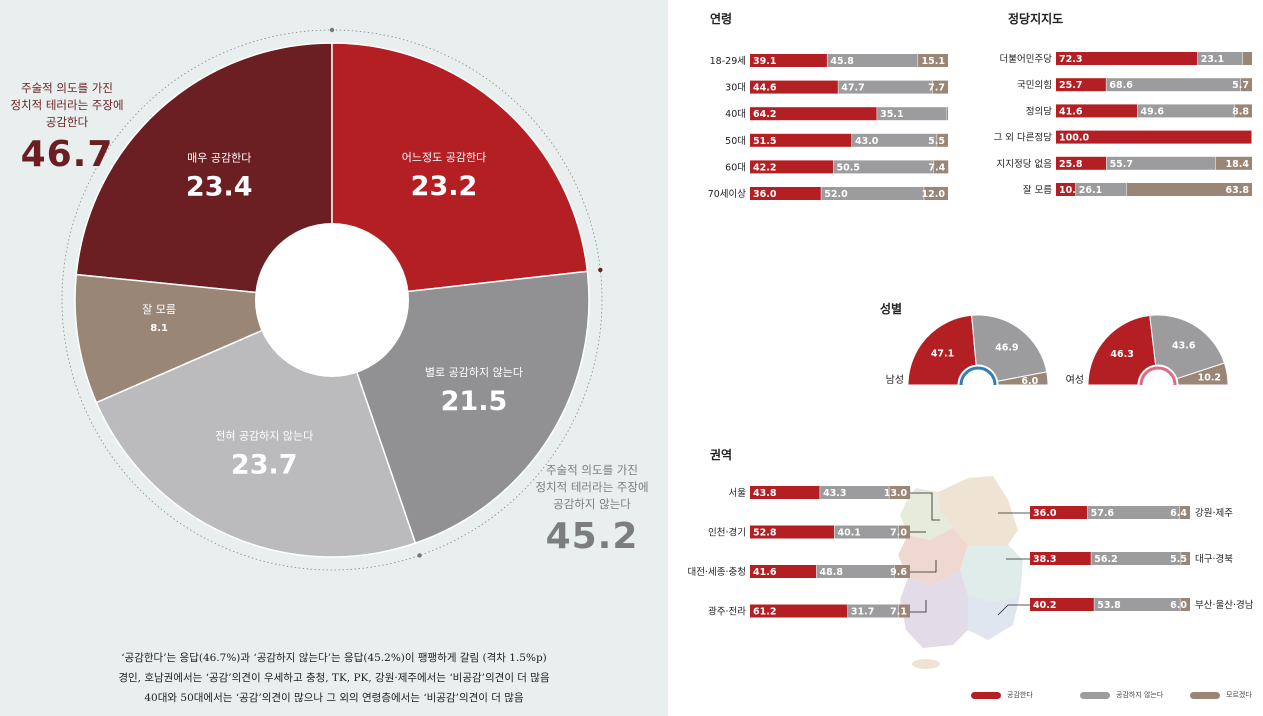 Image resolution: width=1263 pixels, height=716 pixels. I want to click on bar-value: 40.1, so click(848, 533).